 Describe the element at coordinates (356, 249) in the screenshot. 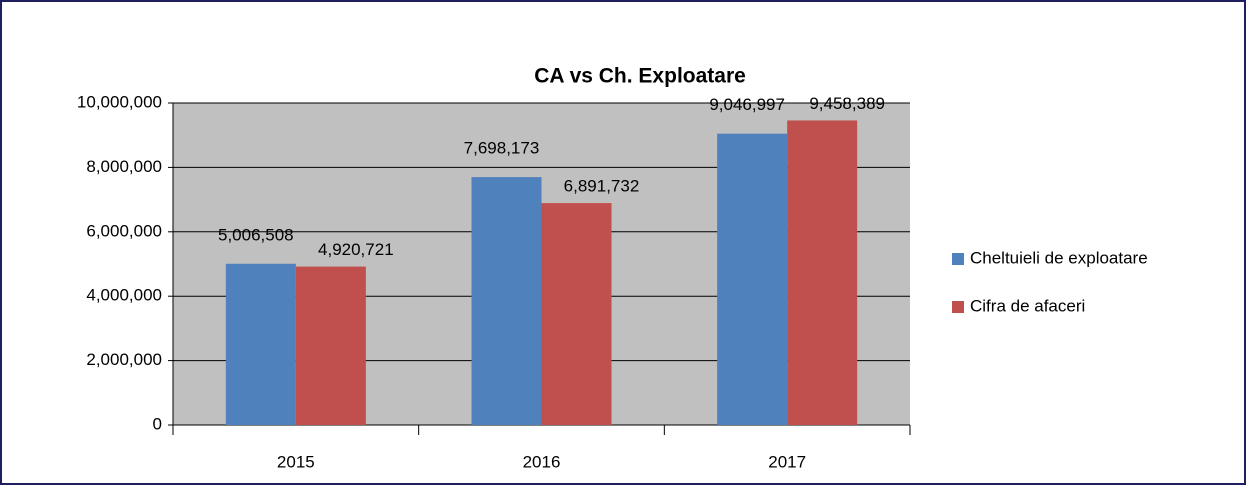

I see `data-label: 4,920,721` at that location.